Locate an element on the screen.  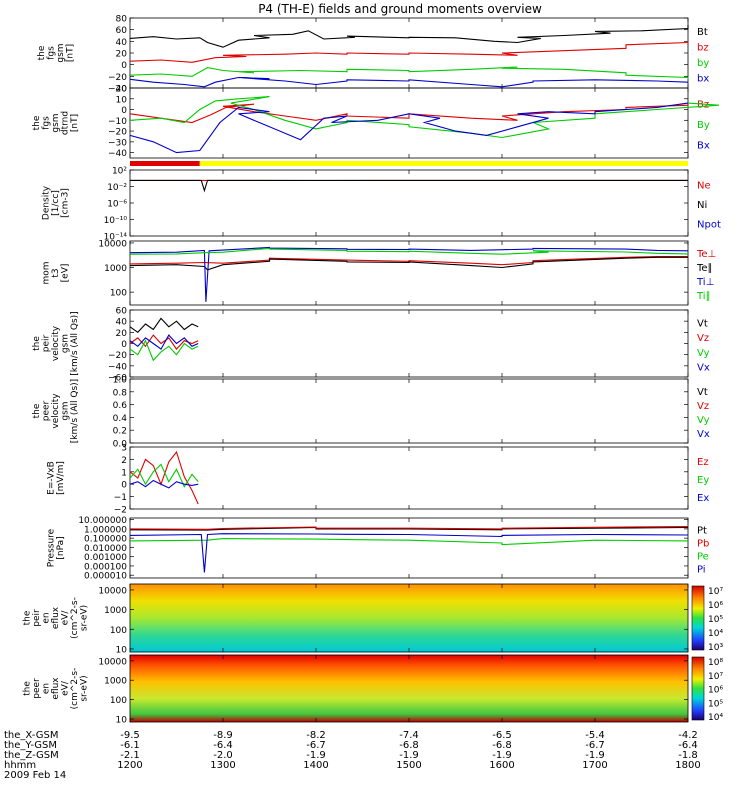
panel-ylabel: velocity is located at coordinates (56, 411).